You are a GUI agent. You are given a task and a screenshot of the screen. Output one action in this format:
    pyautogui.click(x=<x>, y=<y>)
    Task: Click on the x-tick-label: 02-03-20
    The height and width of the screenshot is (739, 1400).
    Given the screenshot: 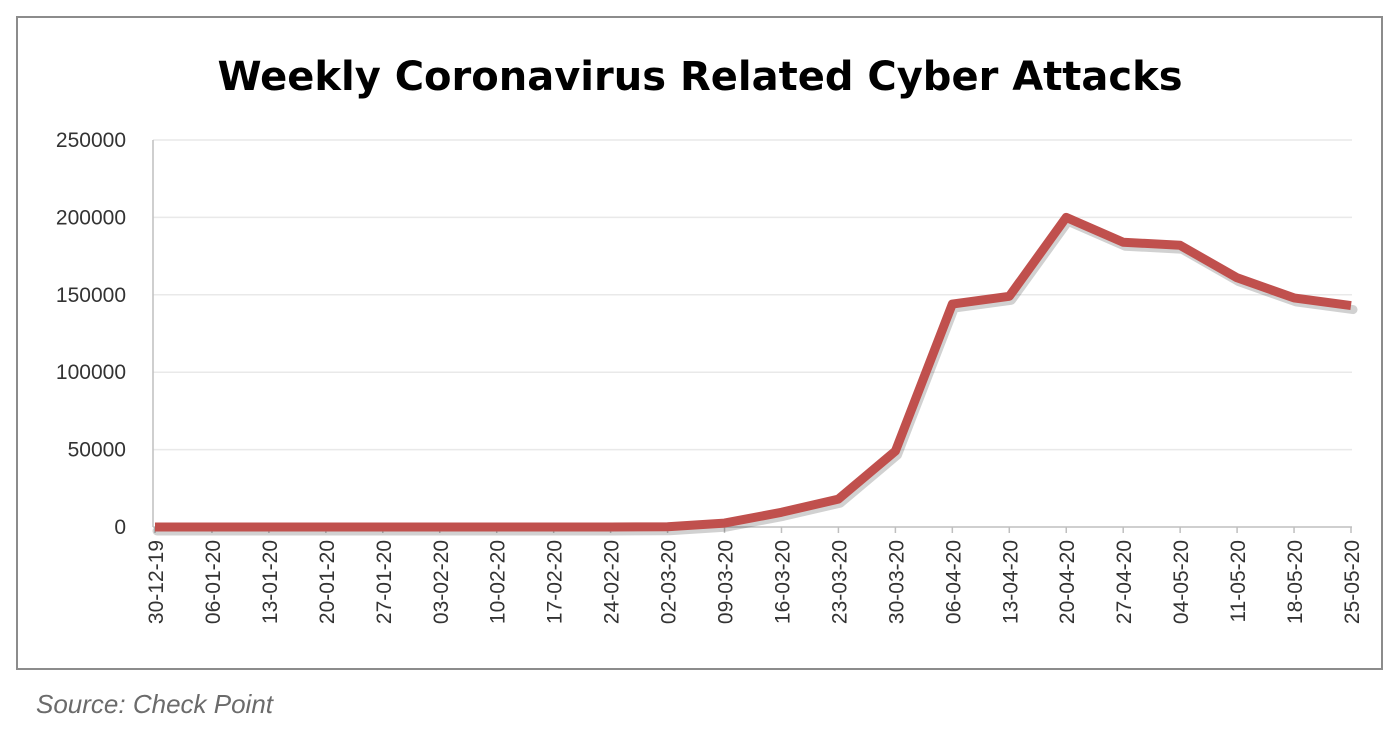 What is the action you would take?
    pyautogui.click(x=669, y=582)
    